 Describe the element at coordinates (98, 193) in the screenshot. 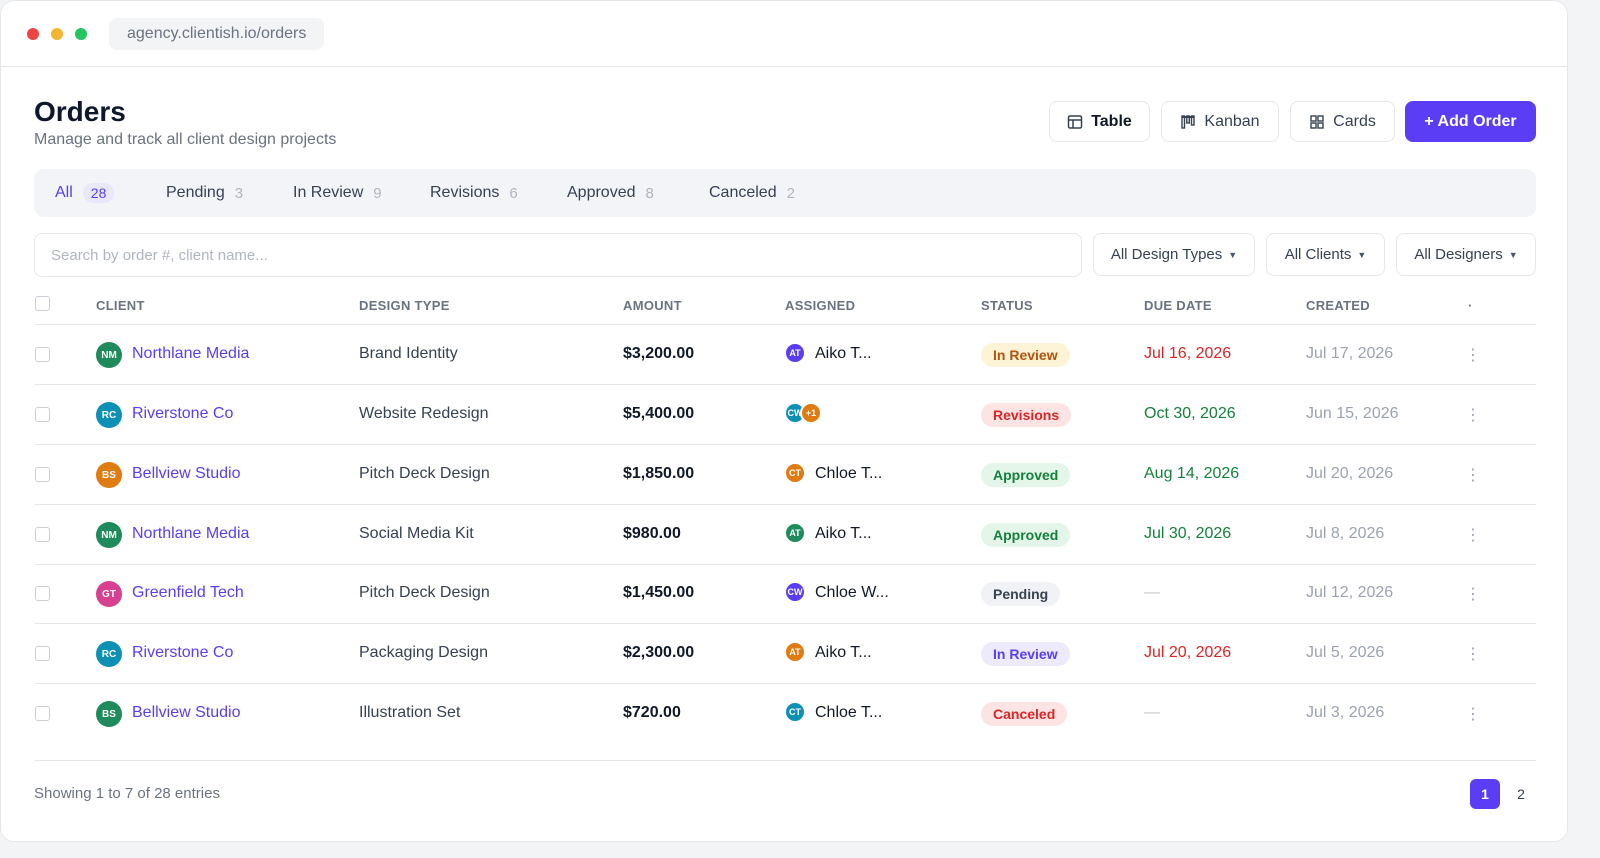

I see `tab-count: 28` at that location.